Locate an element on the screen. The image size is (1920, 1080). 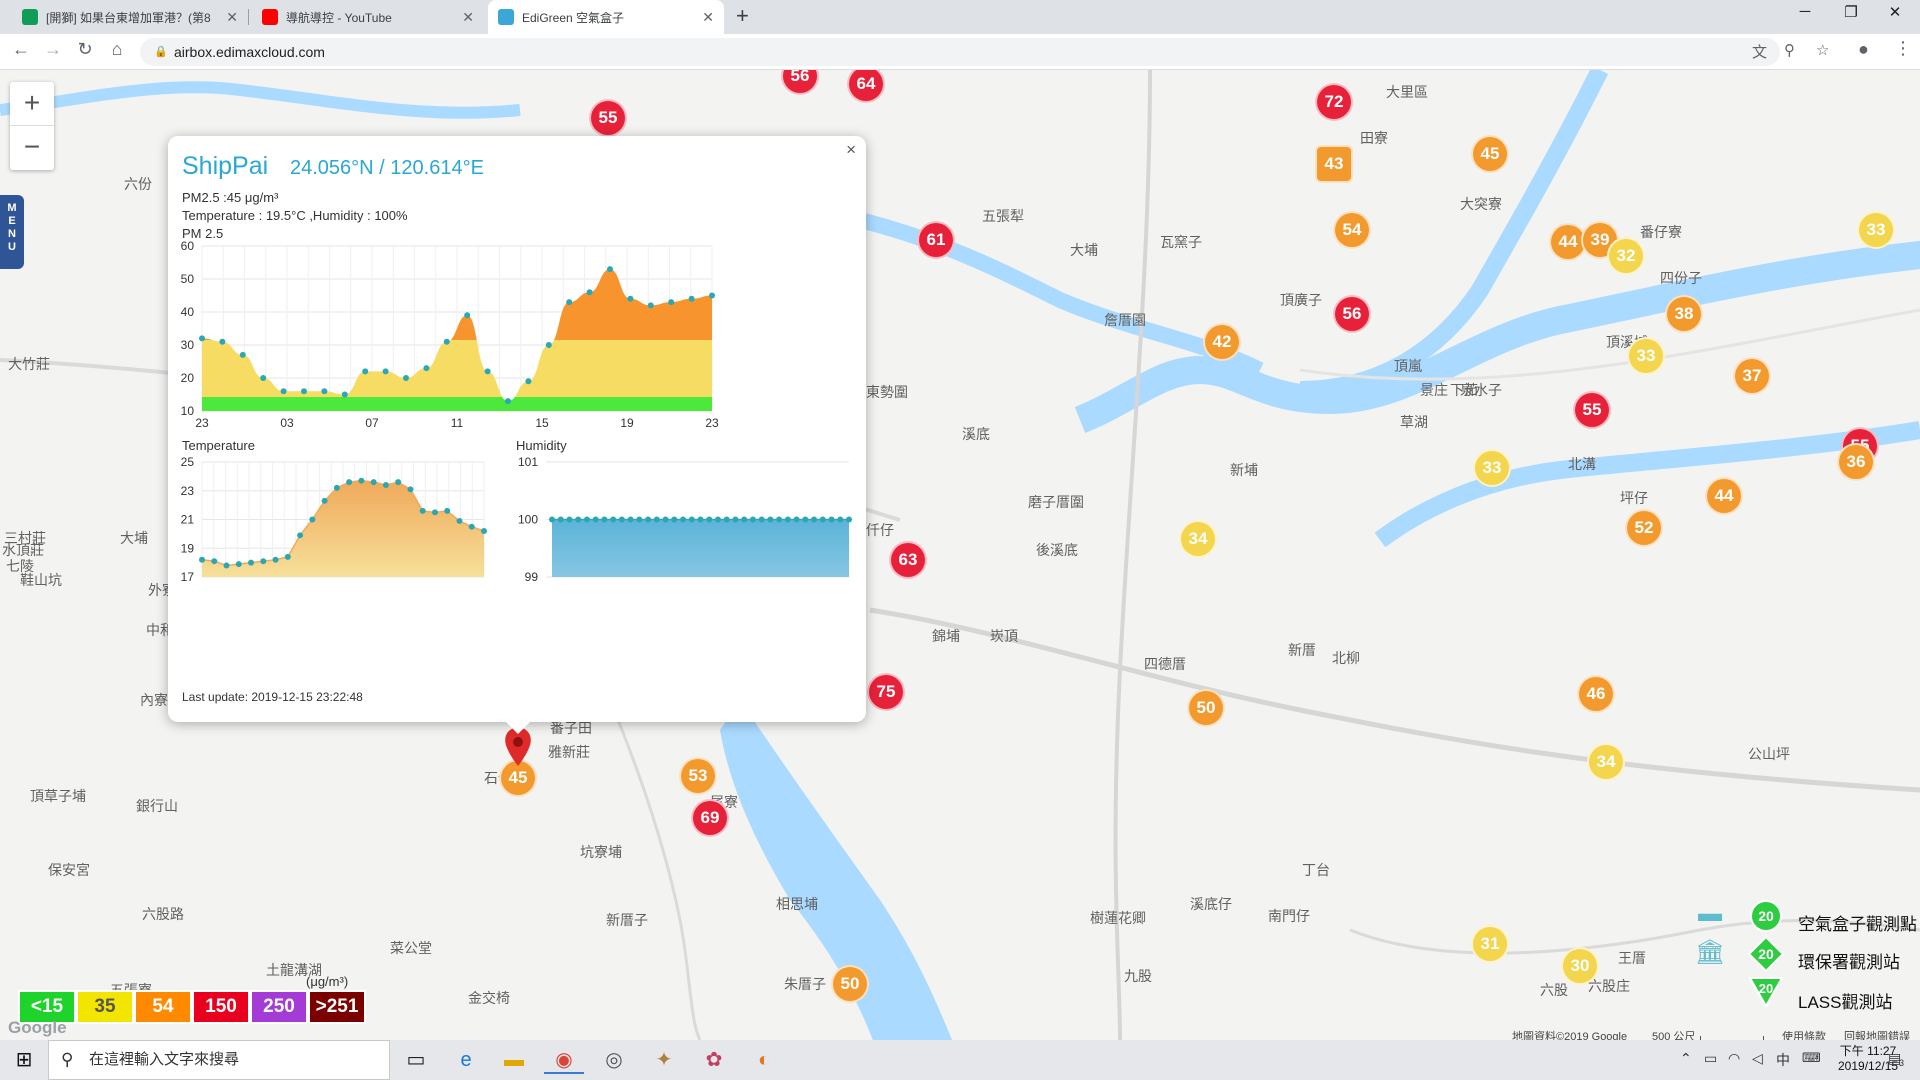
station-marker: 61 is located at coordinates (936, 240).